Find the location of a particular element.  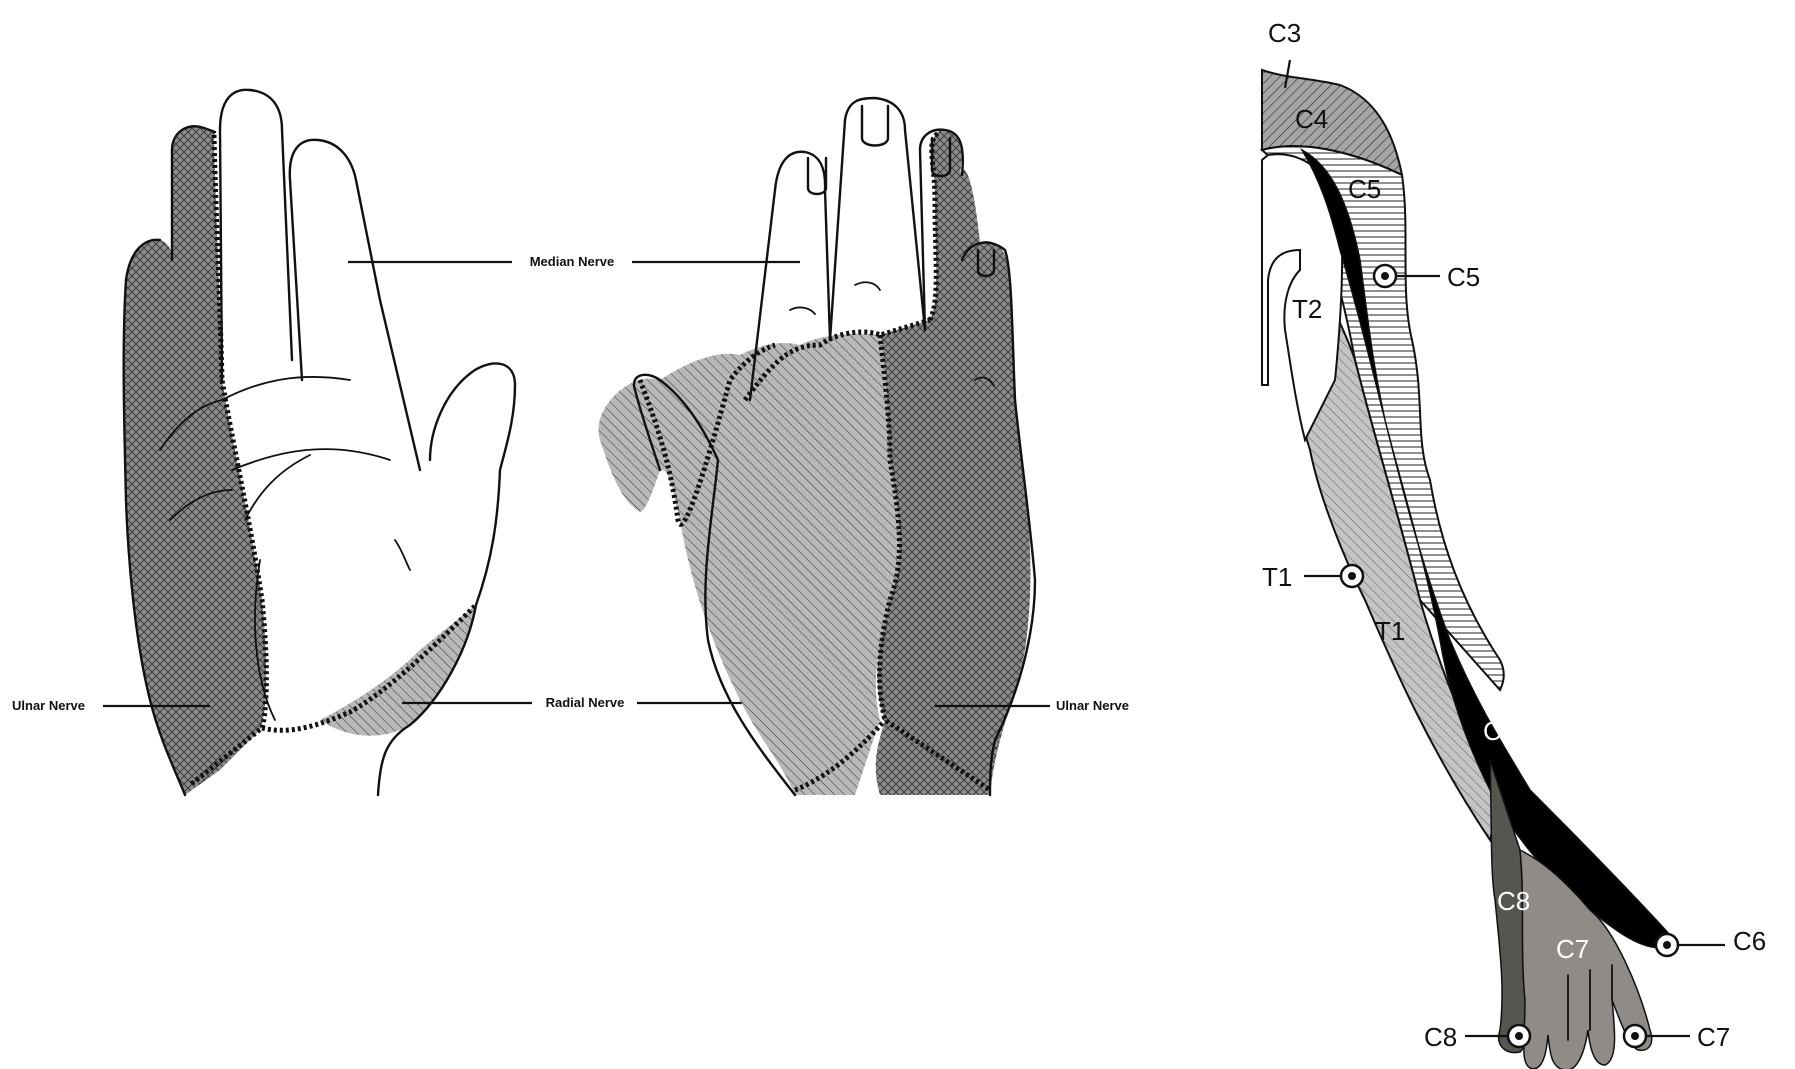

palm-ulnar-region is located at coordinates (195, 460).